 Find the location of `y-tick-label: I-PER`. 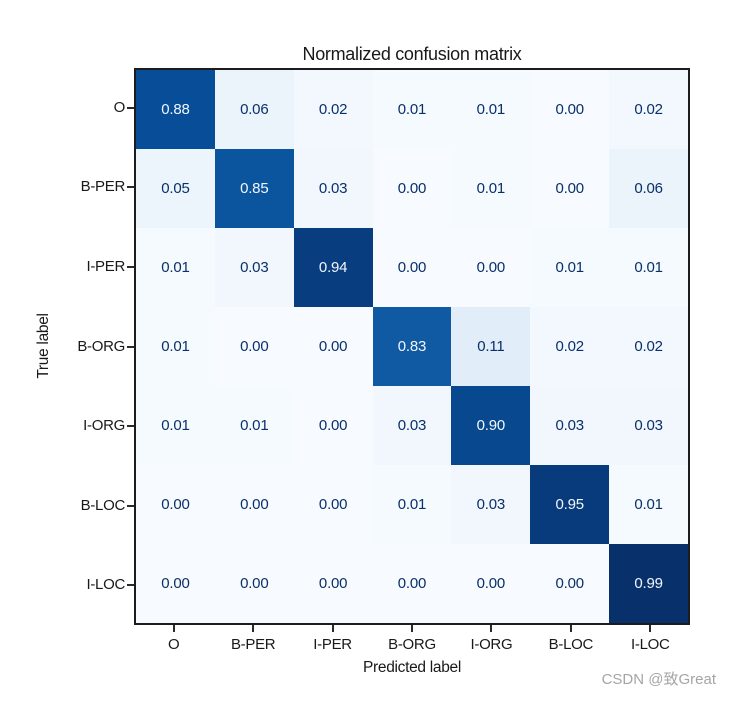

y-tick-label: I-PER is located at coordinates (105, 266).